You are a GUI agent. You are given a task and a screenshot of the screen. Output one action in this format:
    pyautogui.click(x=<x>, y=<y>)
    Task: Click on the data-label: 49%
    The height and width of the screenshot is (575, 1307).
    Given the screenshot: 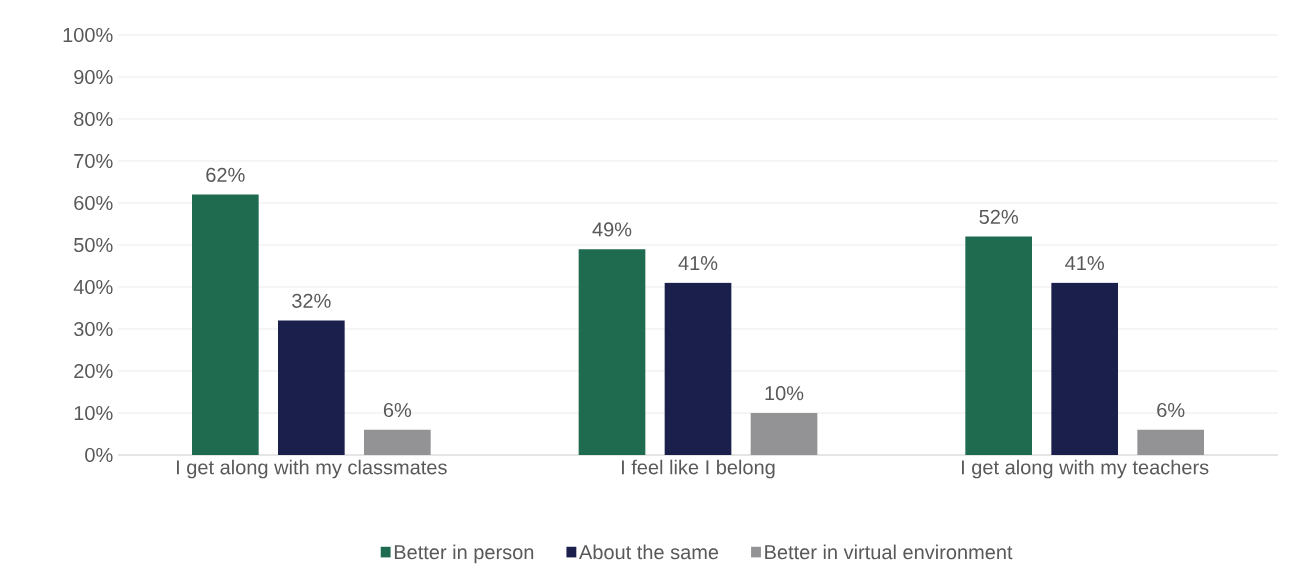 What is the action you would take?
    pyautogui.click(x=612, y=229)
    